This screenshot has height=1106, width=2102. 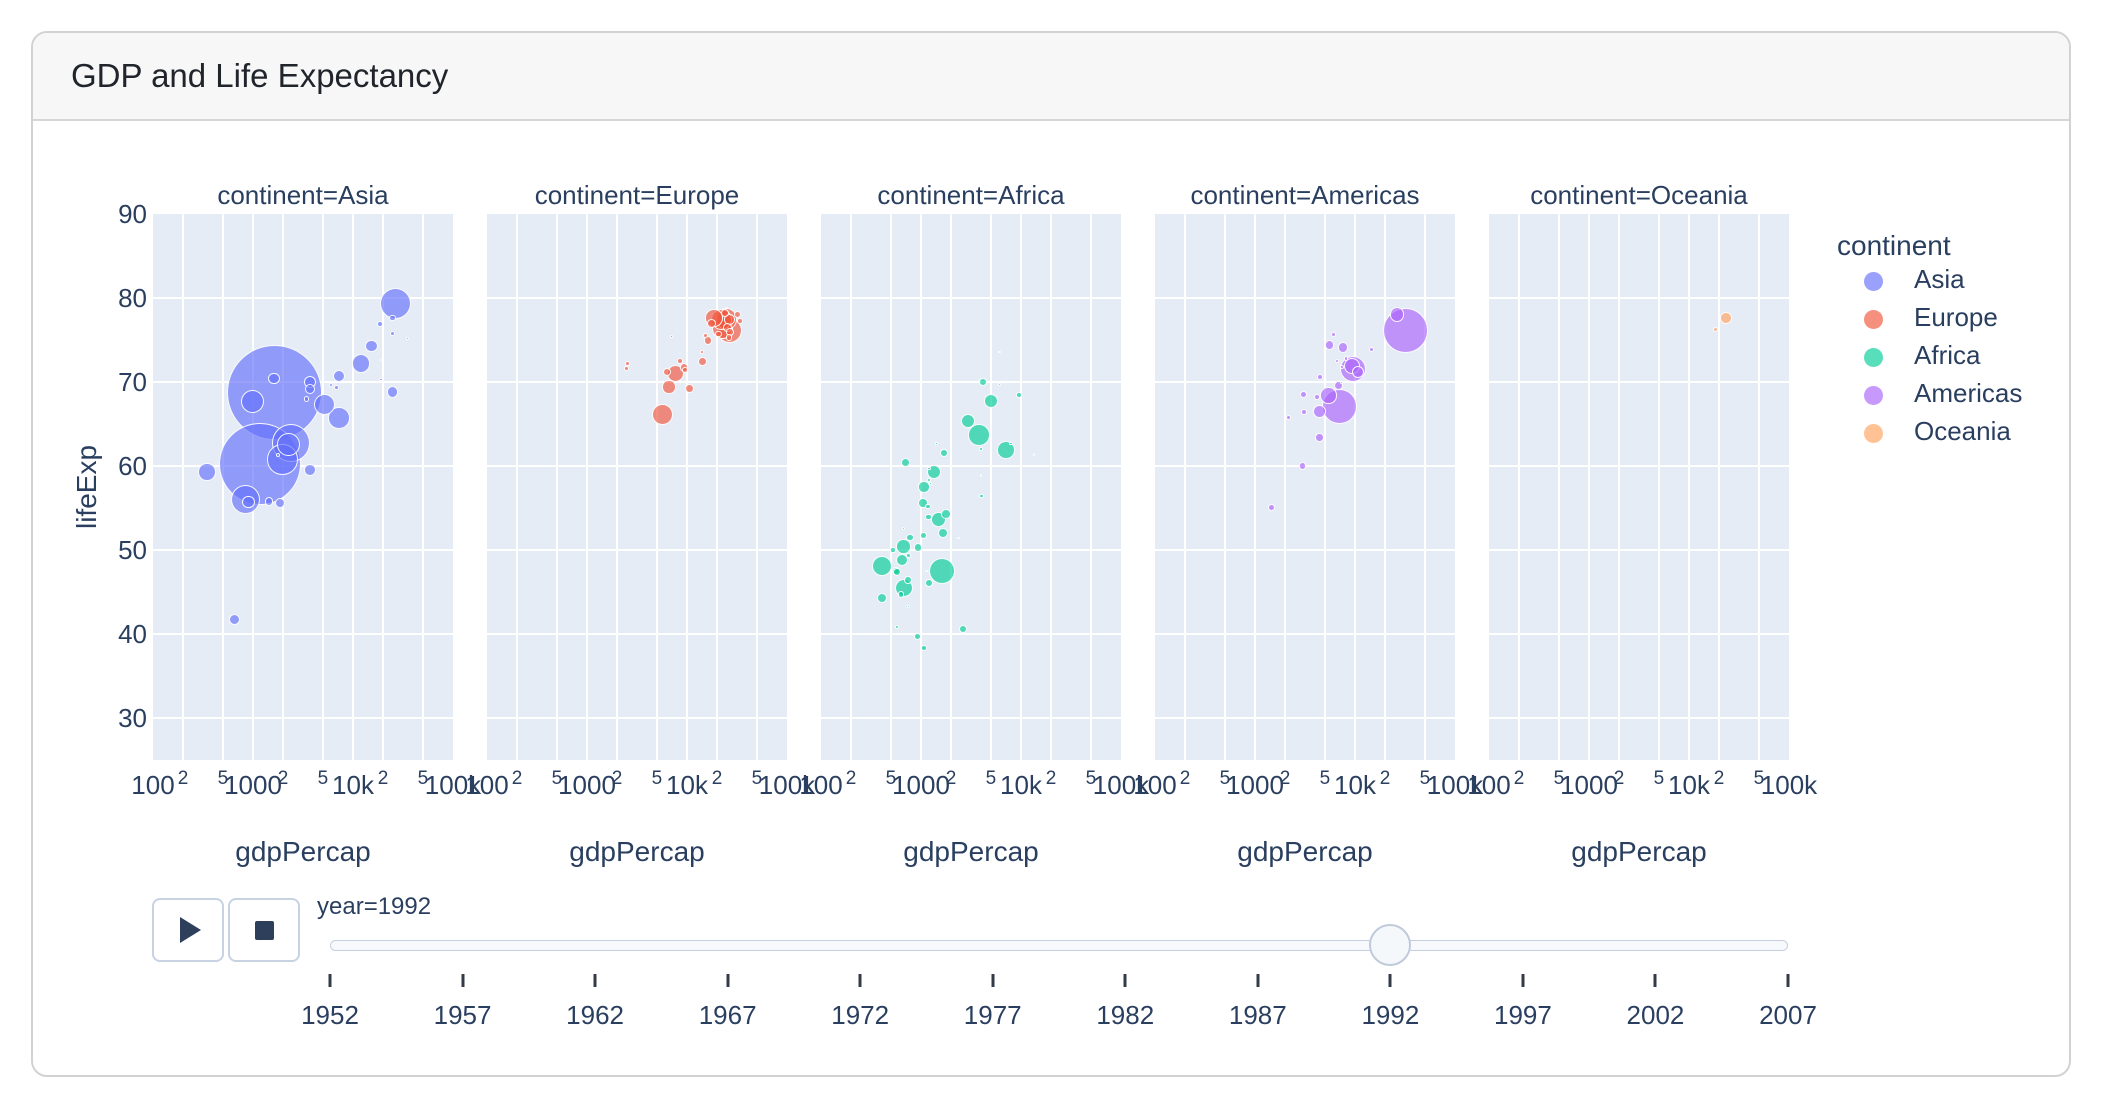 I want to click on bubble-philippines, so click(x=289, y=444).